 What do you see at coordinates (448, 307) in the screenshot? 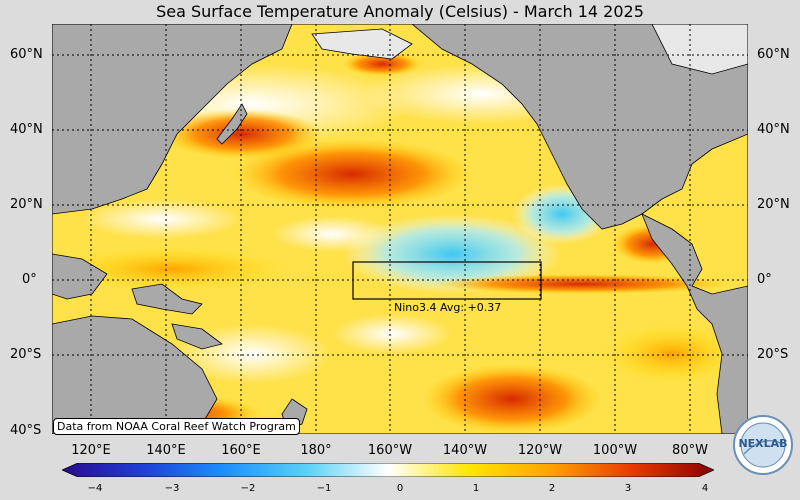
I see `nino34-label: Nino3.4 Avg: +0.37` at bounding box center [448, 307].